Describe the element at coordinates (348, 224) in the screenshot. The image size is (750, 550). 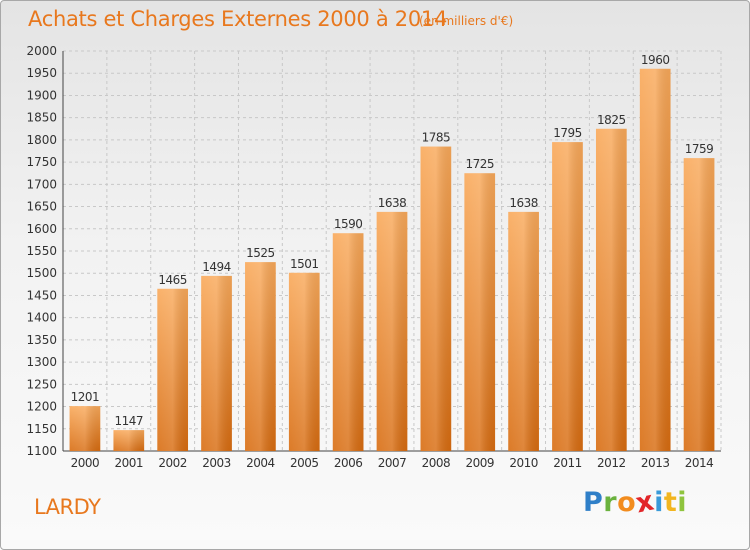
I see `value-label: 1590` at that location.